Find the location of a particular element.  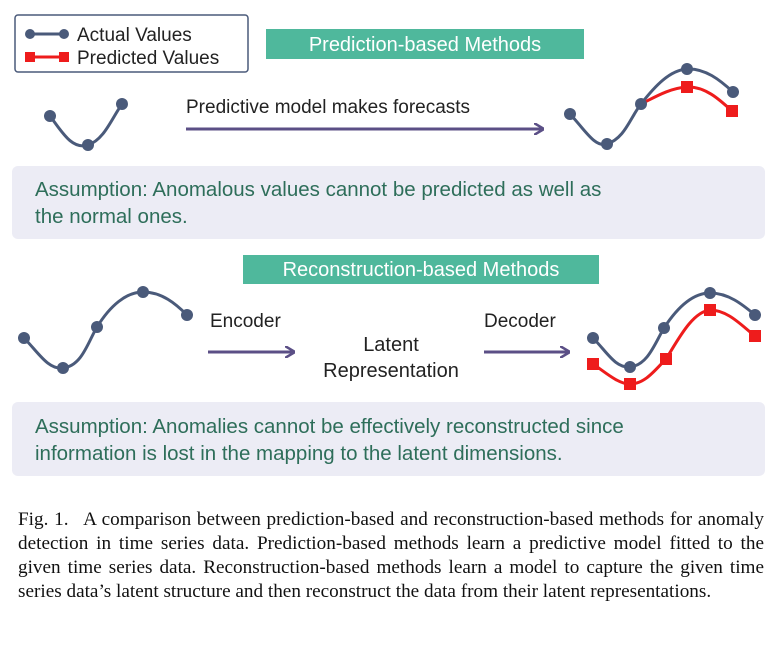

prediction-title: Prediction-based Methods is located at coordinates (425, 45).